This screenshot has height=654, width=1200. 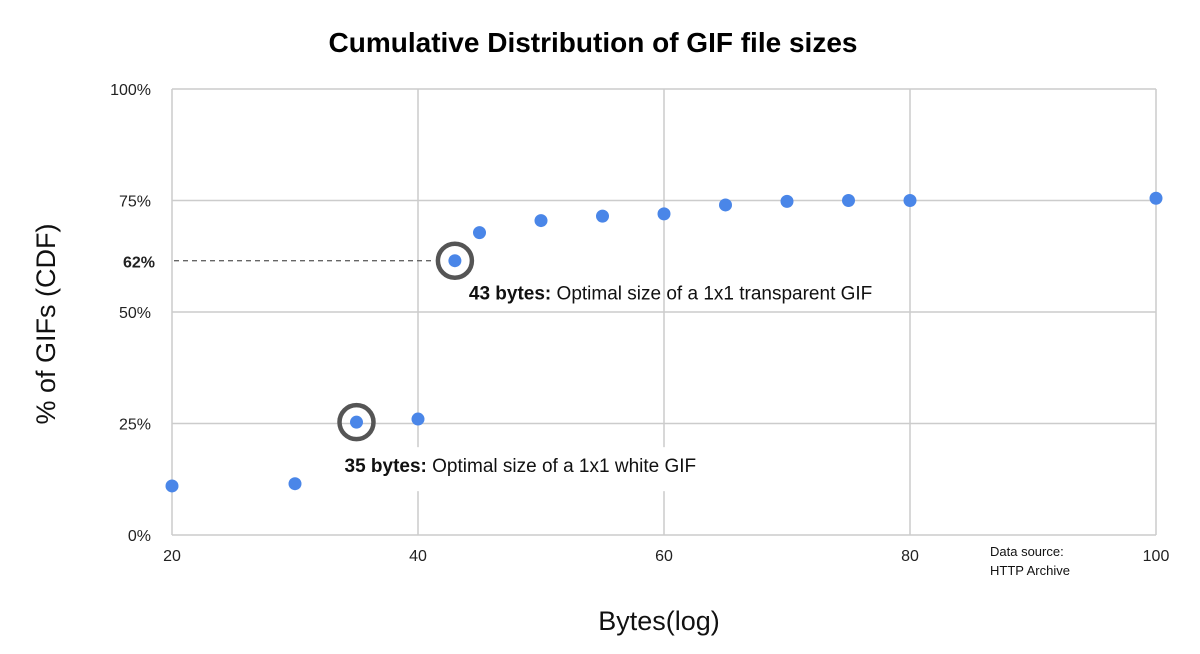 What do you see at coordinates (46, 324) in the screenshot?
I see `y-axis-title: % of GIFs (CDF)` at bounding box center [46, 324].